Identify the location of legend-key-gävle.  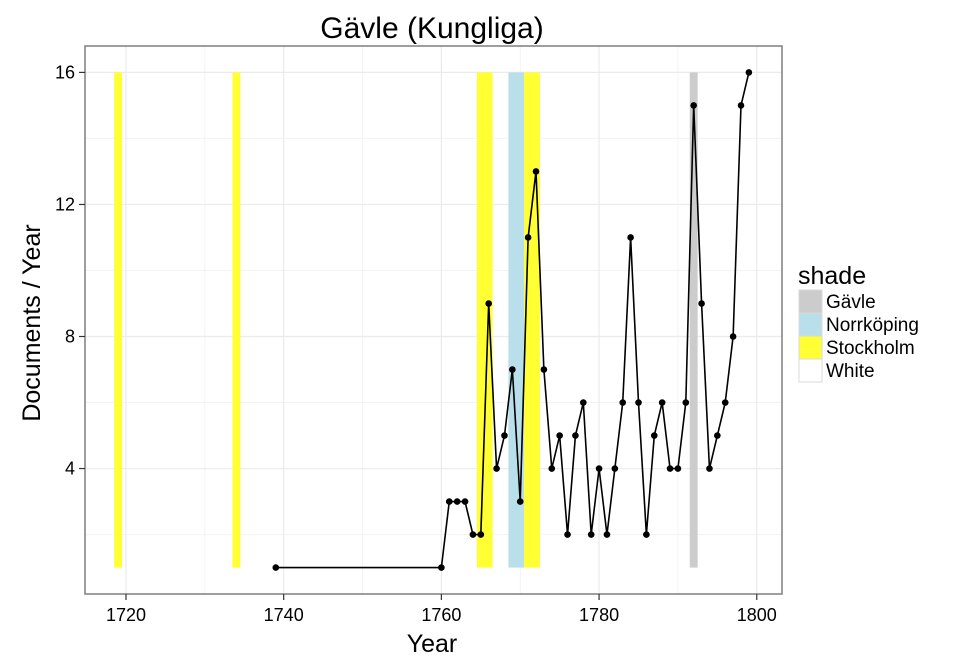
(810, 301).